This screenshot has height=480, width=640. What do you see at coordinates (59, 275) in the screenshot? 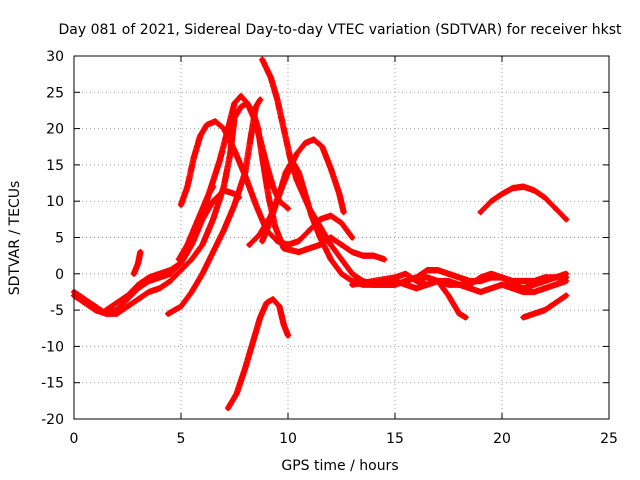
I see `y-tick-label: 0` at bounding box center [59, 275].